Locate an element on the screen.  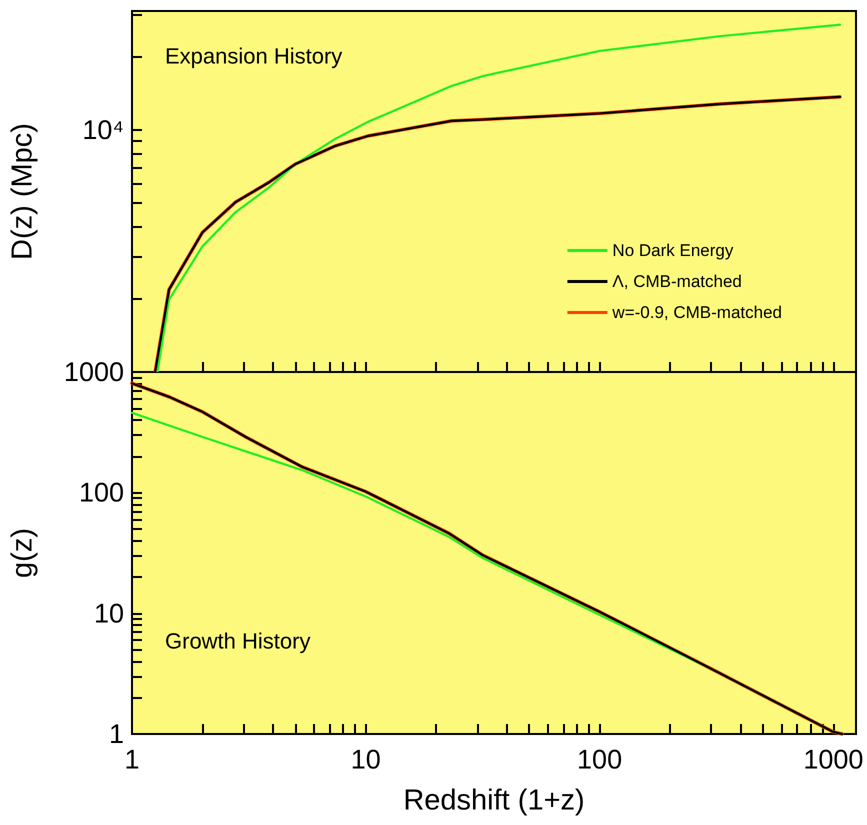
legend-label: No Dark Energy is located at coordinates (673, 250).